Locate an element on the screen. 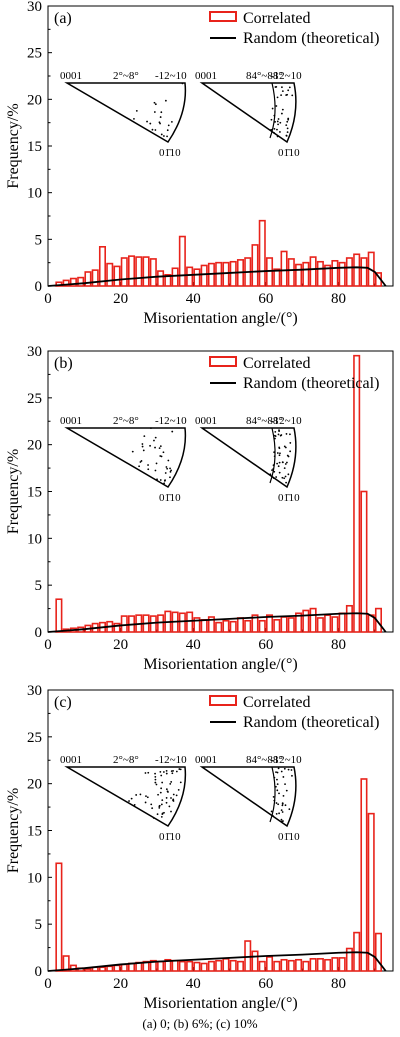 This screenshot has width=400, height=1037. panel-label: (a) is located at coordinates (63, 18).